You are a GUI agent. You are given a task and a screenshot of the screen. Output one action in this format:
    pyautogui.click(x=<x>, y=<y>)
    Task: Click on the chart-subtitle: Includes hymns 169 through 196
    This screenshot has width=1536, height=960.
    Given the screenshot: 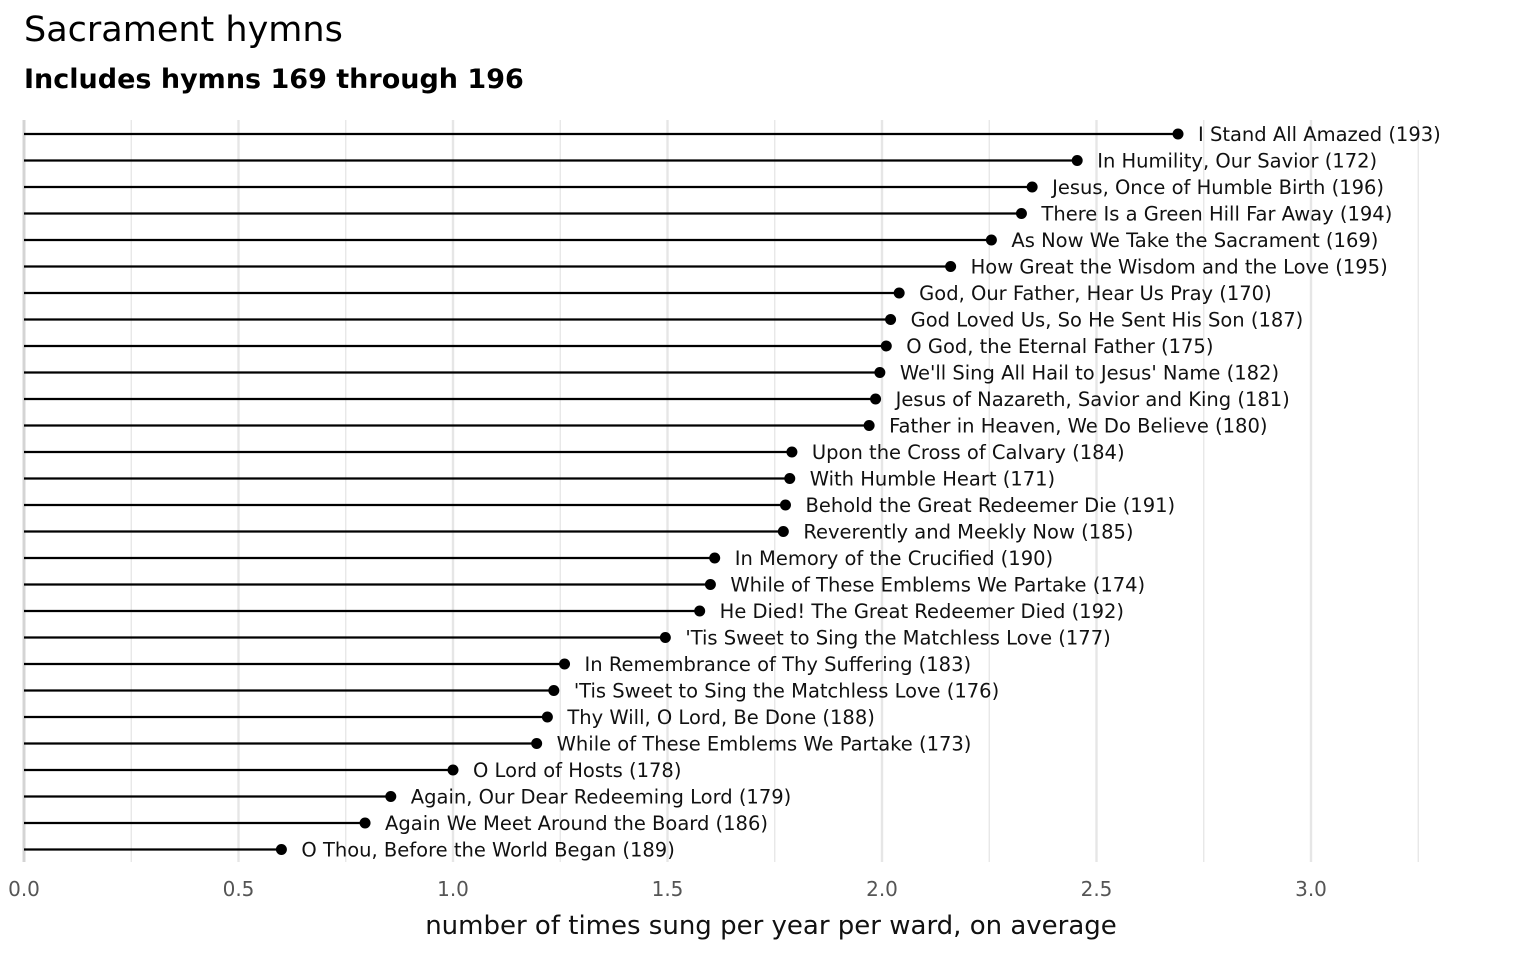 What is the action you would take?
    pyautogui.click(x=274, y=79)
    